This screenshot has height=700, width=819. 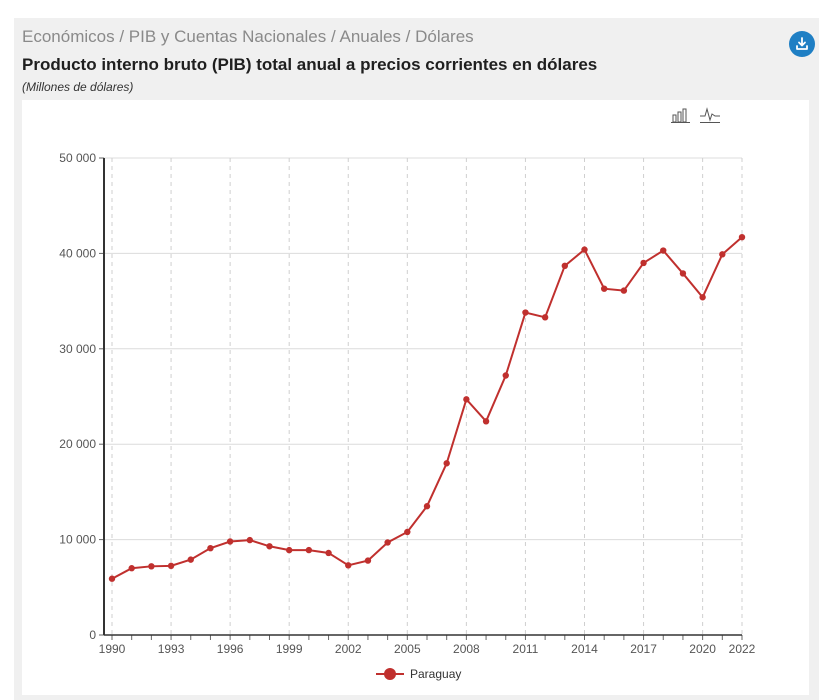 What do you see at coordinates (77, 444) in the screenshot?
I see `y-tick-label: 20 000` at bounding box center [77, 444].